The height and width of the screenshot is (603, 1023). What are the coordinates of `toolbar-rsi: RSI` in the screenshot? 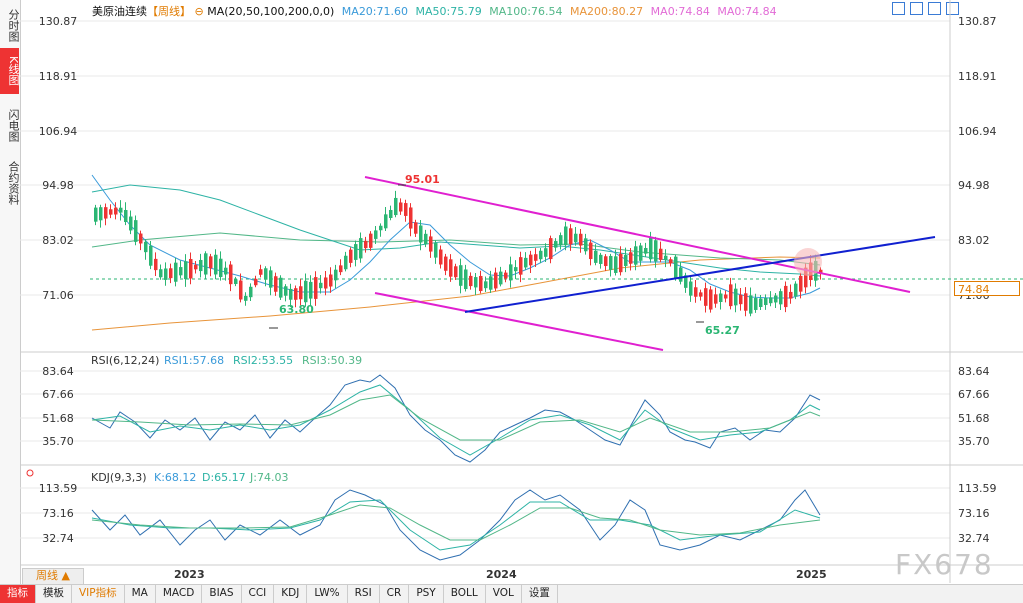 It's located at (364, 594).